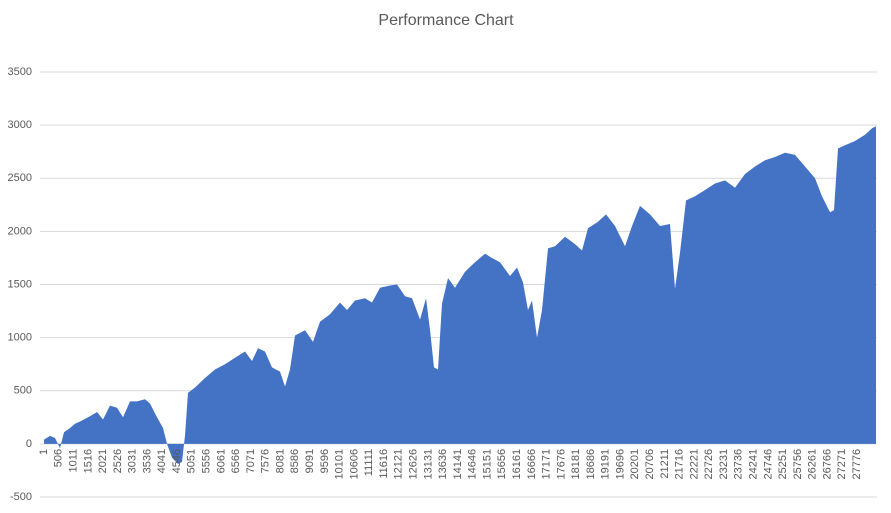 Image resolution: width=891 pixels, height=513 pixels. Describe the element at coordinates (827, 464) in the screenshot. I see `x-tick-label: 26766` at that location.